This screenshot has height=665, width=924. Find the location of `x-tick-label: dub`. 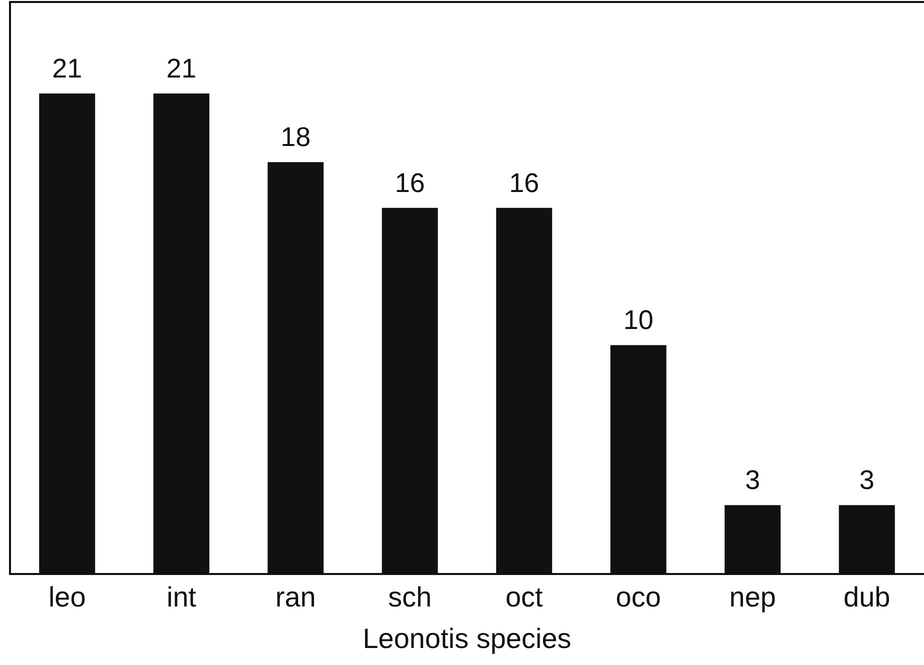

x-tick-label: dub is located at coordinates (867, 596).